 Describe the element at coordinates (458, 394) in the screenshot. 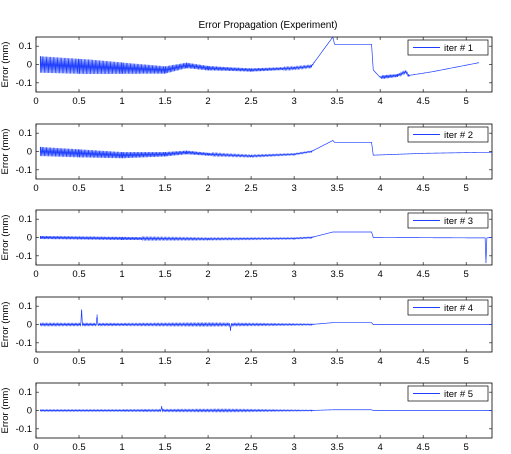

I see `legend-label: iter # 5` at that location.